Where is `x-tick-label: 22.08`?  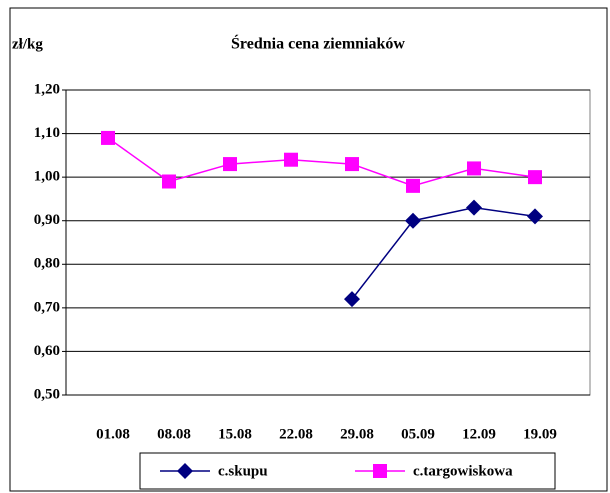
x-tick-label: 22.08 is located at coordinates (296, 434).